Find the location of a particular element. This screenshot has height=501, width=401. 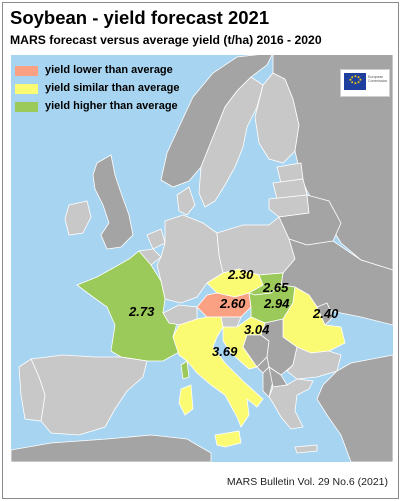

corsica is located at coordinates (185, 370).